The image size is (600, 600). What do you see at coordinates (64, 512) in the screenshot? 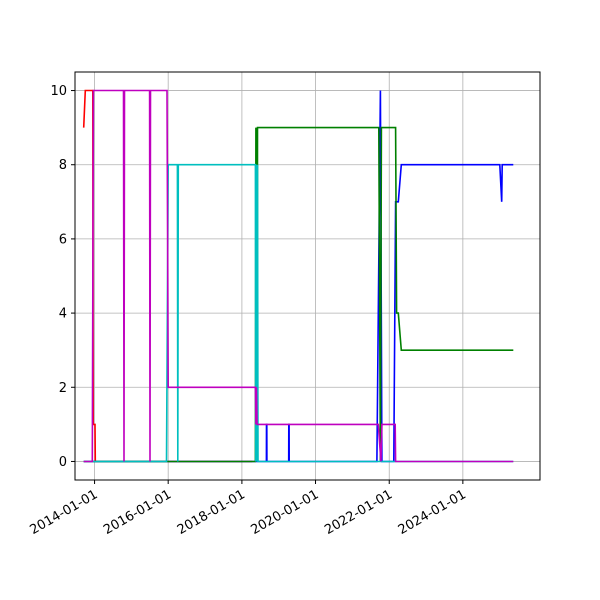
I see `x-tick-label: 2014-01-01` at bounding box center [64, 512].